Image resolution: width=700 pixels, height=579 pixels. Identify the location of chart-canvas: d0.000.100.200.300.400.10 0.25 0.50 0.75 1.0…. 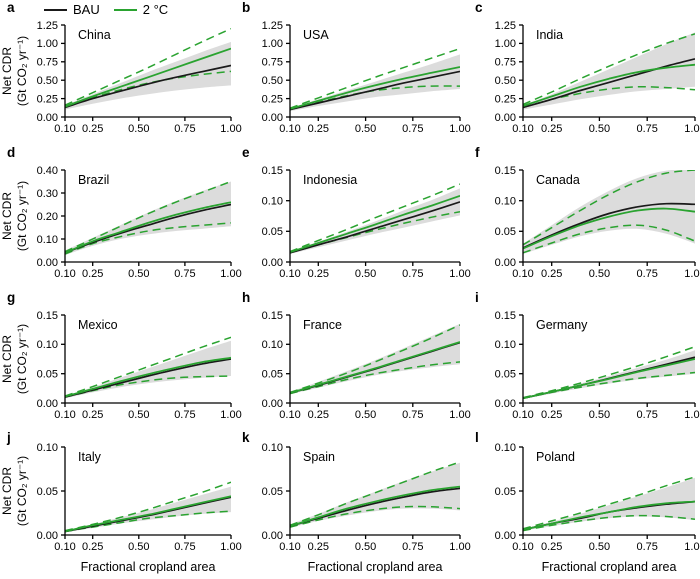
(121, 212).